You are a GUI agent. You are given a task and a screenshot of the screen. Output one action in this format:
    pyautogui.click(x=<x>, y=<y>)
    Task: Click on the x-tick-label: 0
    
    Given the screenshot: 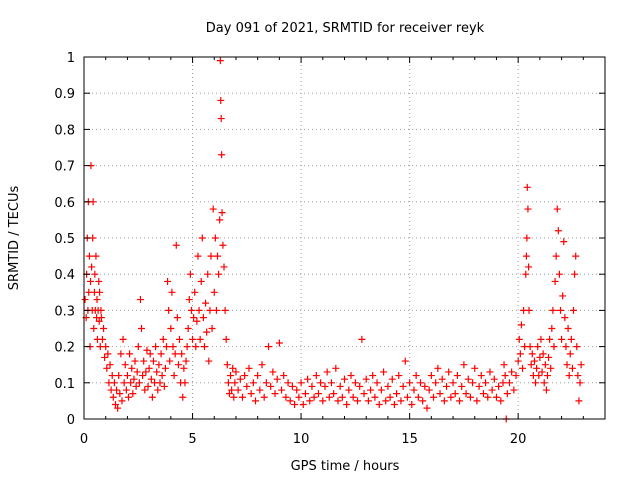 What is the action you would take?
    pyautogui.click(x=84, y=439)
    